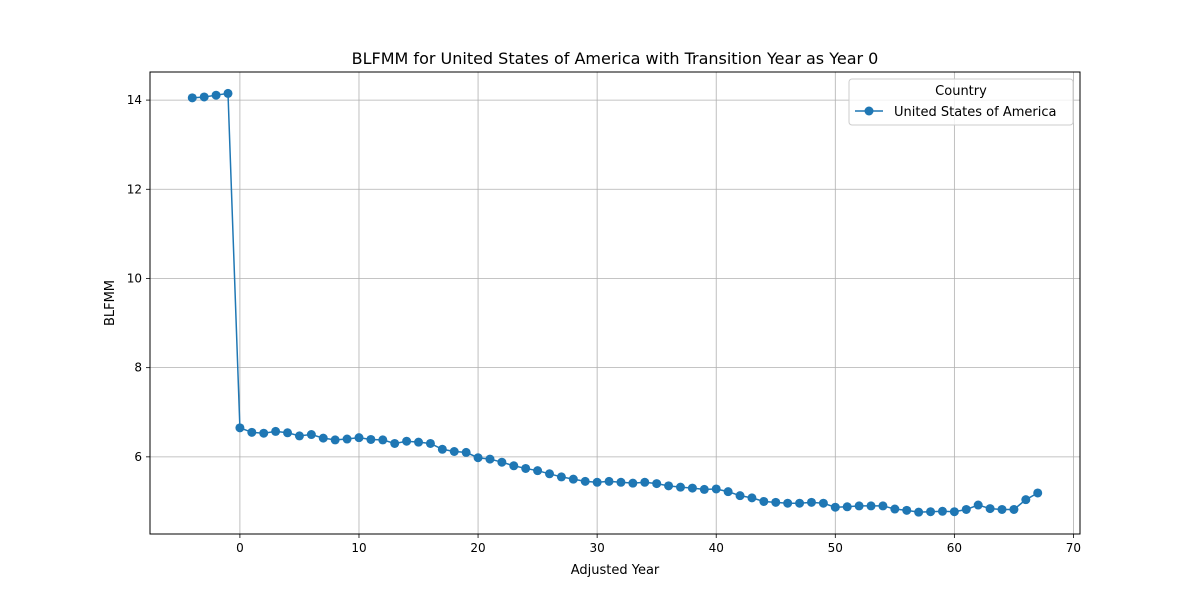  I want to click on y-axis-label: BLFMM, so click(110, 303).